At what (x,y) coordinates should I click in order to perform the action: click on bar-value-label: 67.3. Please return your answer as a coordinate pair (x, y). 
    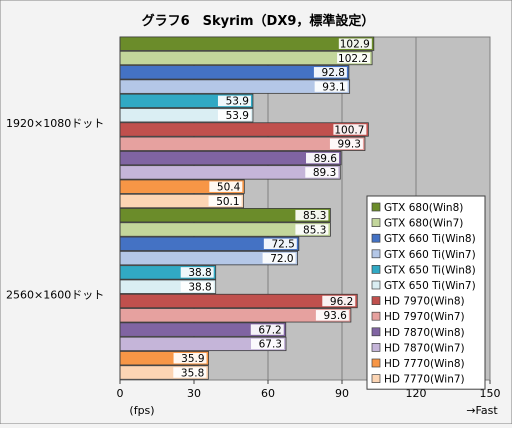
    Looking at the image, I should click on (270, 345).